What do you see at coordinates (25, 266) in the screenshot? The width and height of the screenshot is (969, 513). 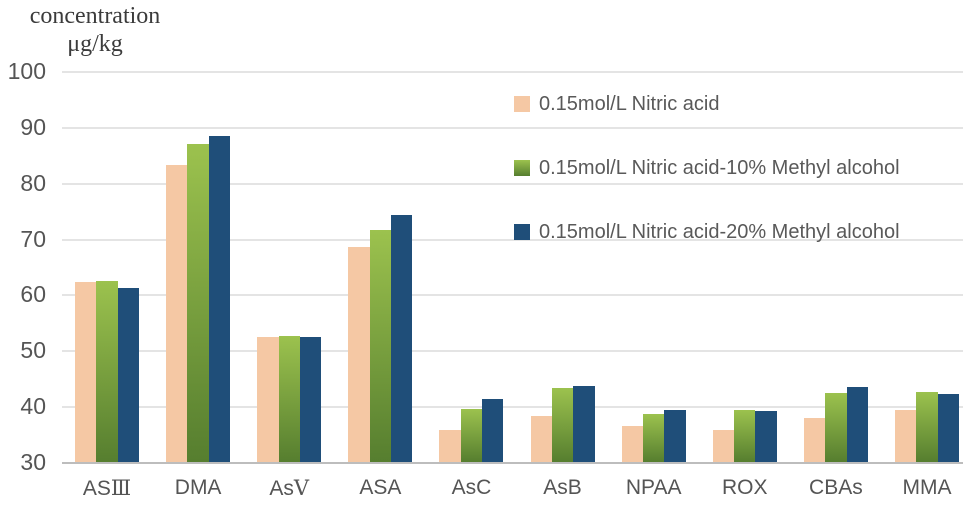 I see `y-tick-labels: 100 90 80 70 60 50 40 30` at bounding box center [25, 266].